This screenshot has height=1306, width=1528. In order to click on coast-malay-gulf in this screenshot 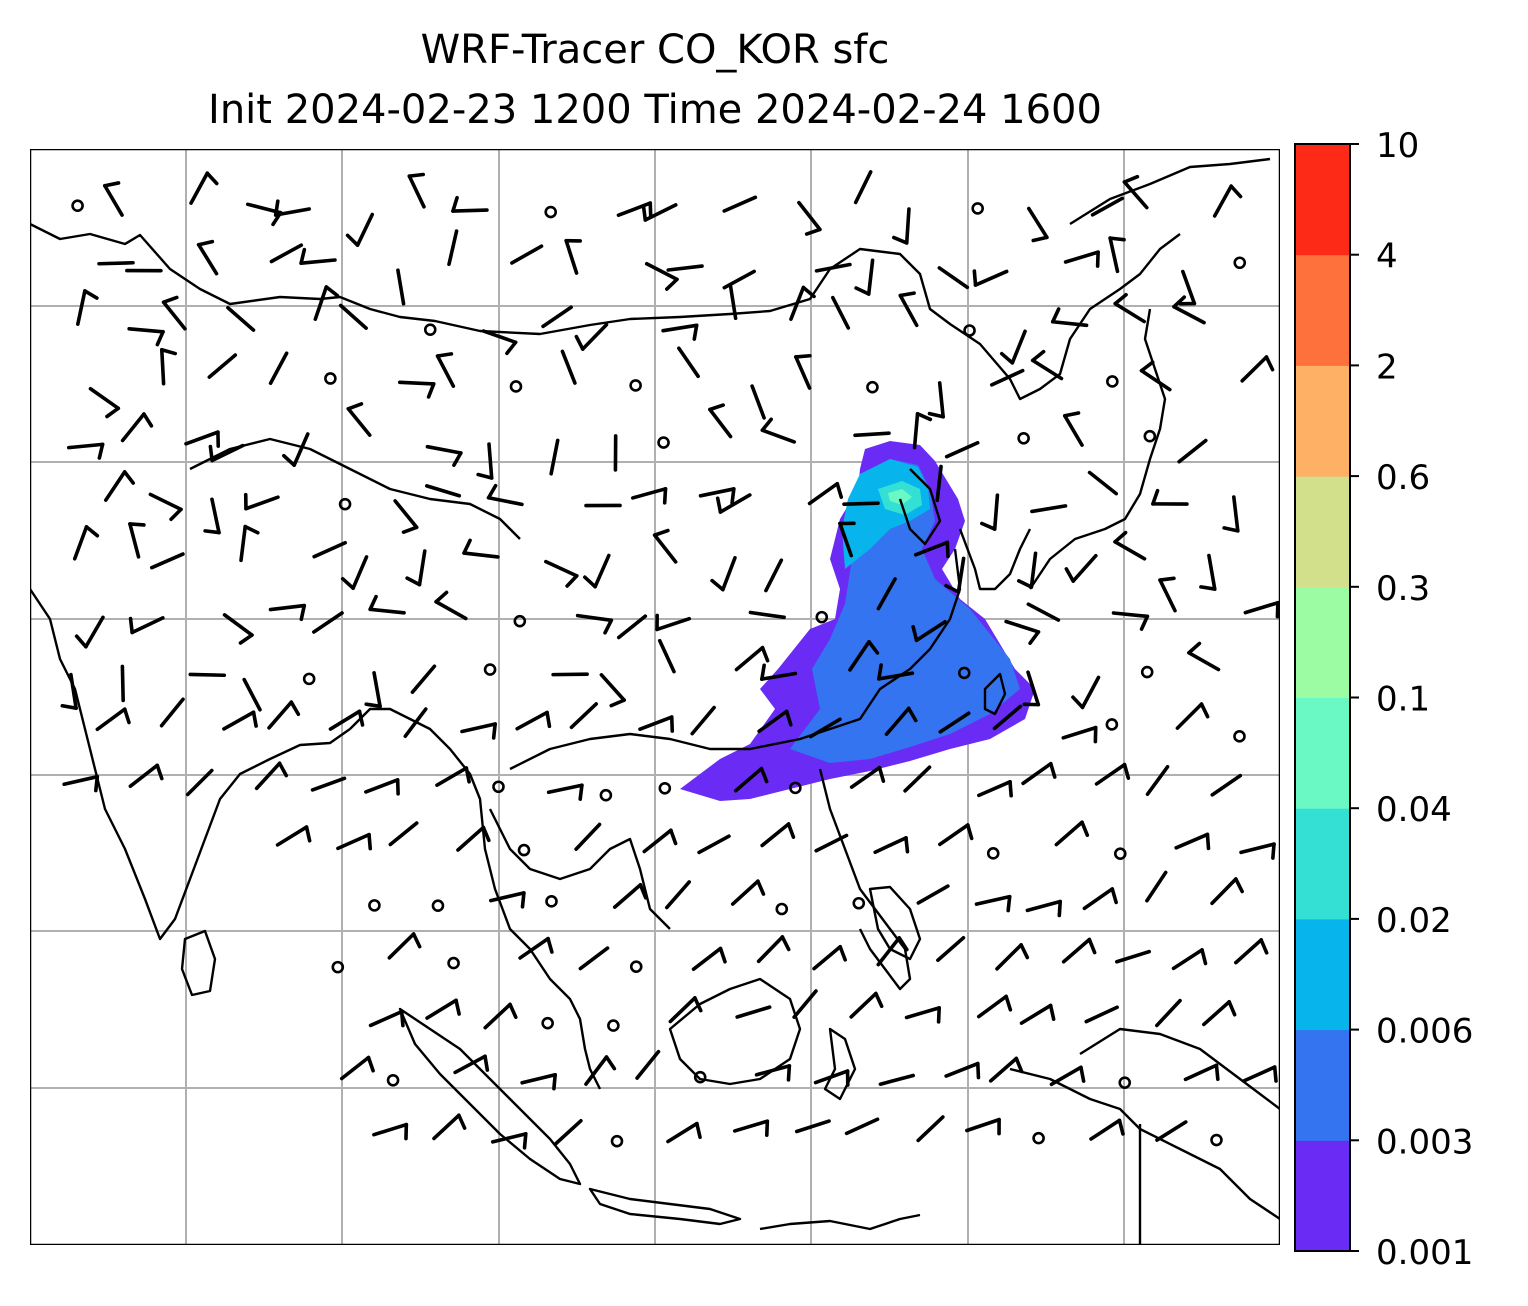, I will do `click(579, 869)`.